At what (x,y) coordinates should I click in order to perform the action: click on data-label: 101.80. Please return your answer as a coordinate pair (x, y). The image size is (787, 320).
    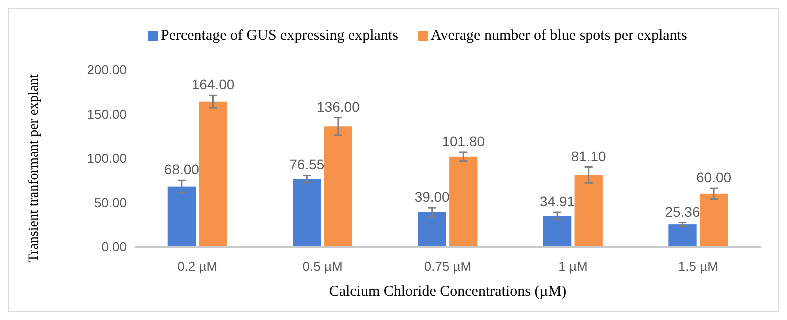
    Looking at the image, I should click on (464, 141).